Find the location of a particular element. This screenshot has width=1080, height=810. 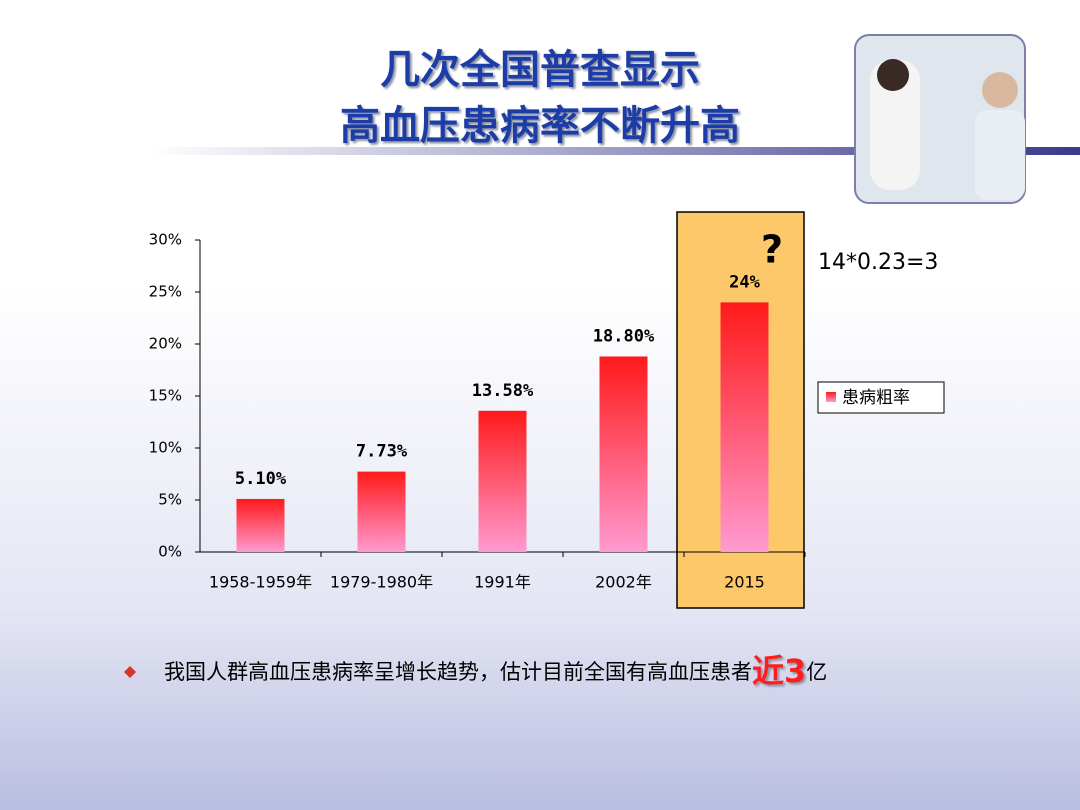

value-label: 24% is located at coordinates (744, 282).